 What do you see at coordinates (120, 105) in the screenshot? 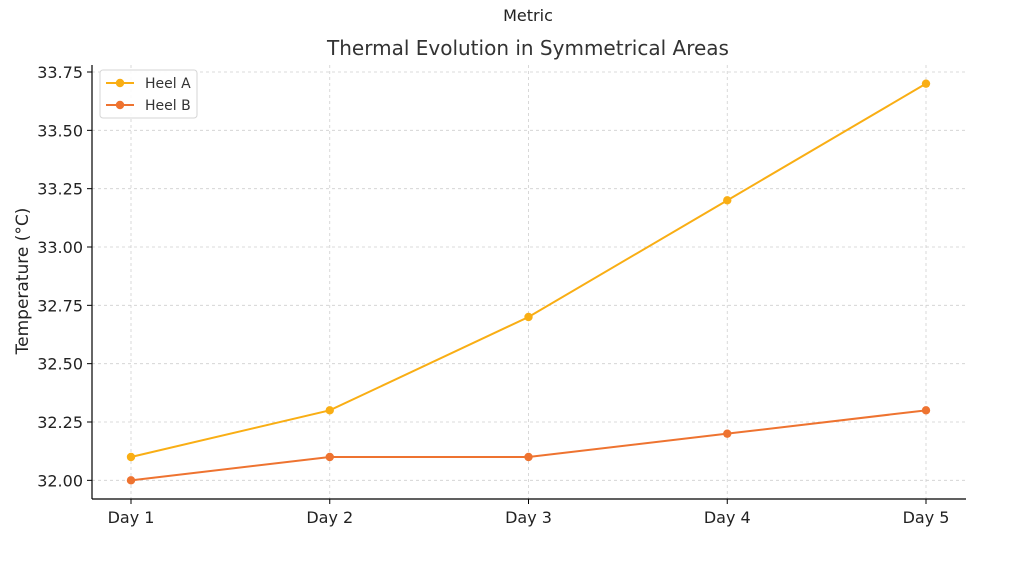
I see `legend-marker-heel-b` at bounding box center [120, 105].